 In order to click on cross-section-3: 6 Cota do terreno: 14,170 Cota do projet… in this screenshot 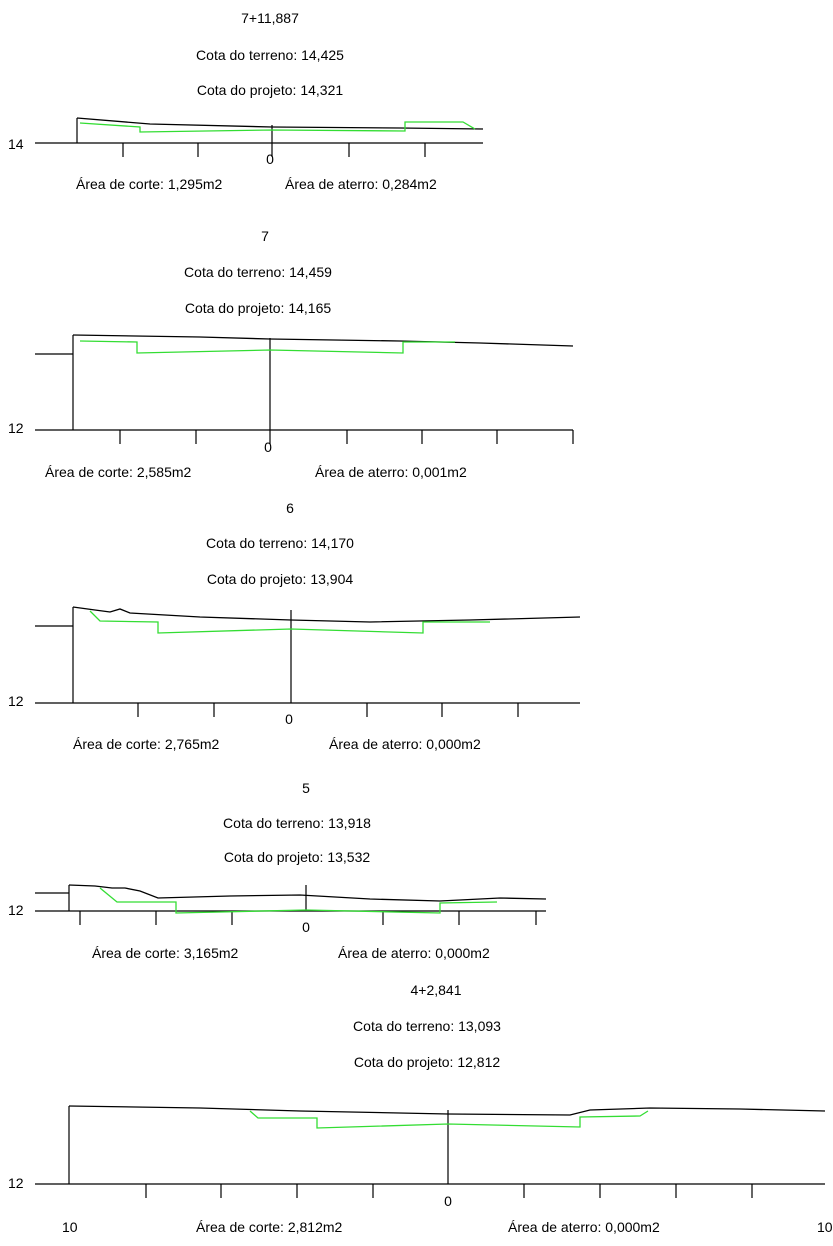, I will do `click(294, 626)`.